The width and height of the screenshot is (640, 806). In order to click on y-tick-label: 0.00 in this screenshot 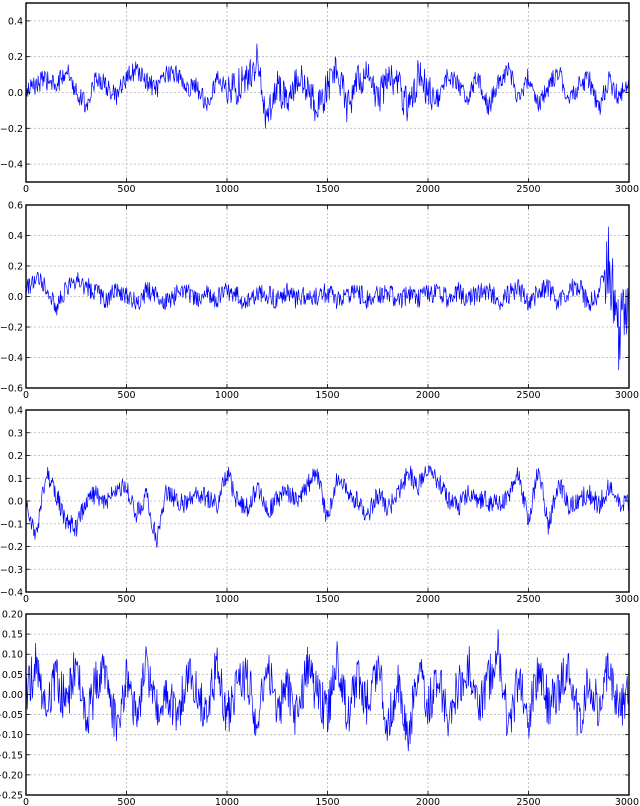, I will do `click(12, 695)`.